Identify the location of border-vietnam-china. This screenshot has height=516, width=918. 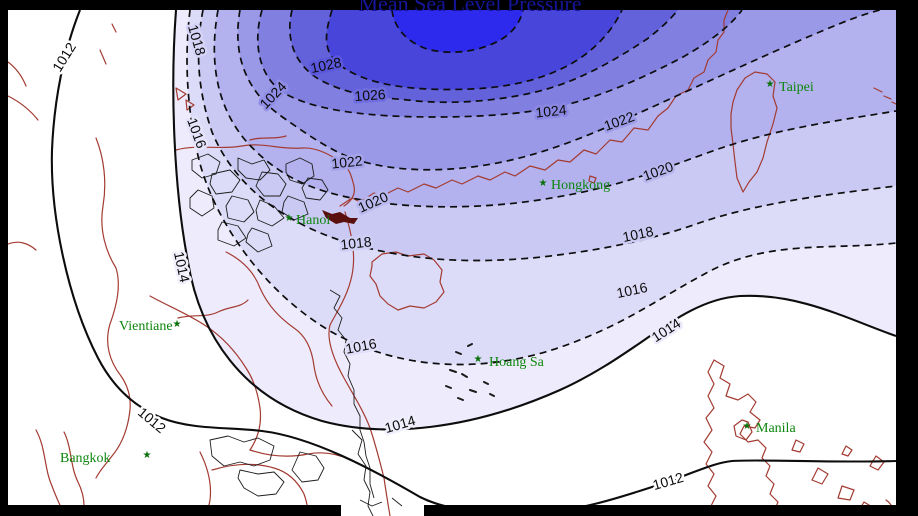
(265, 175).